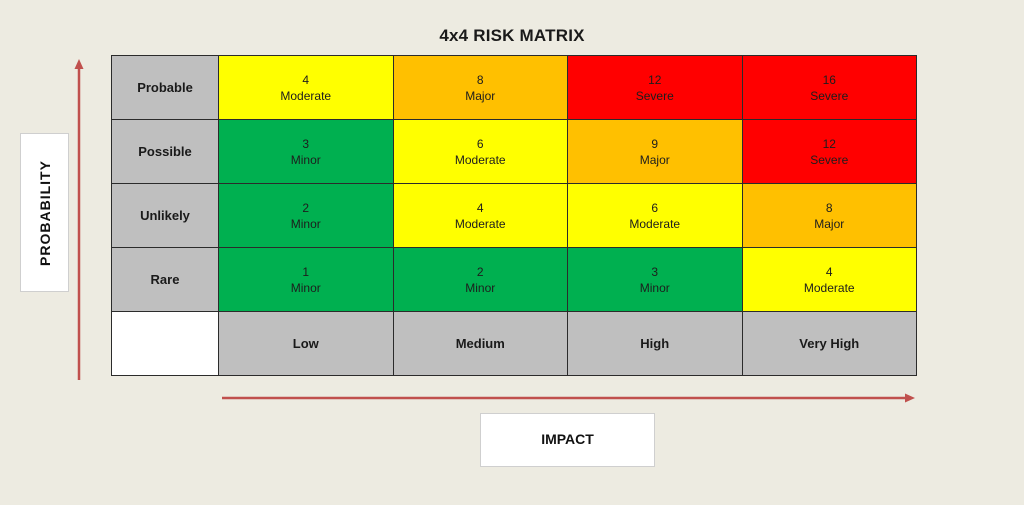  What do you see at coordinates (165, 151) in the screenshot?
I see `probability-row-header: Possible` at bounding box center [165, 151].